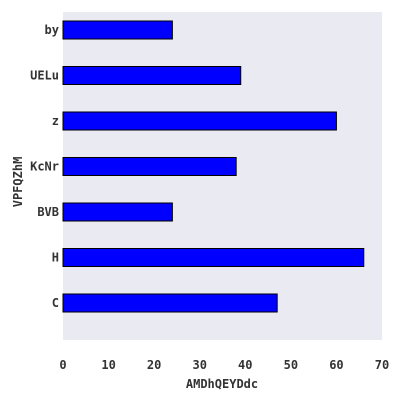 Image resolution: width=402 pixels, height=402 pixels. I want to click on y-axis-title: VPFQZhM, so click(18, 182).